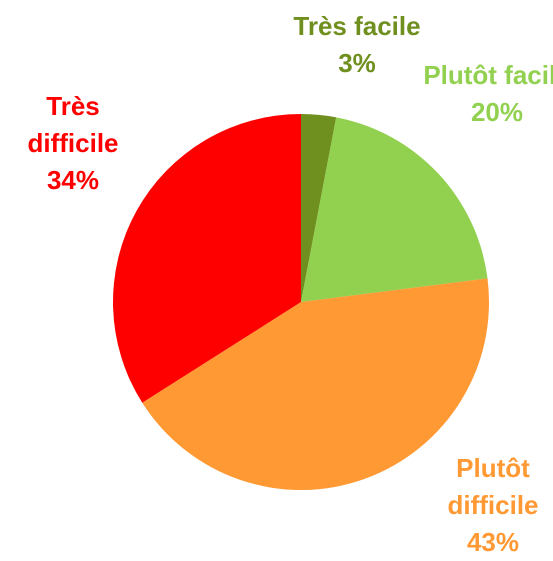 Image resolution: width=553 pixels, height=561 pixels. Describe the element at coordinates (488, 75) in the screenshot. I see `category-label: Plutôt facile` at that location.